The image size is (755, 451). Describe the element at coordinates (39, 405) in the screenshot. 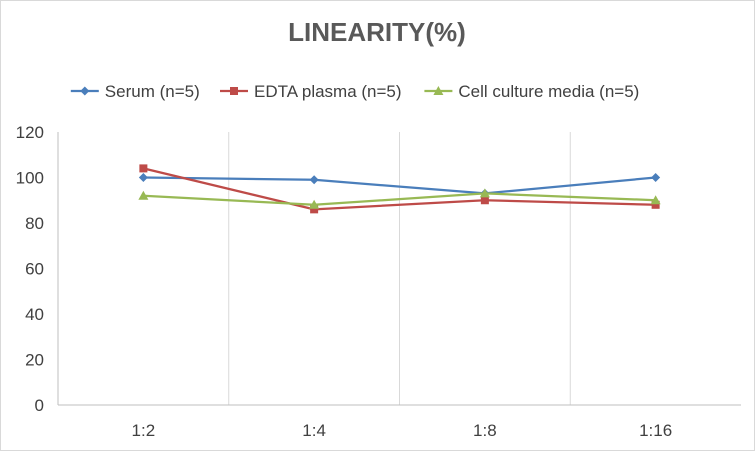

I see `y-tick-label: 0` at that location.